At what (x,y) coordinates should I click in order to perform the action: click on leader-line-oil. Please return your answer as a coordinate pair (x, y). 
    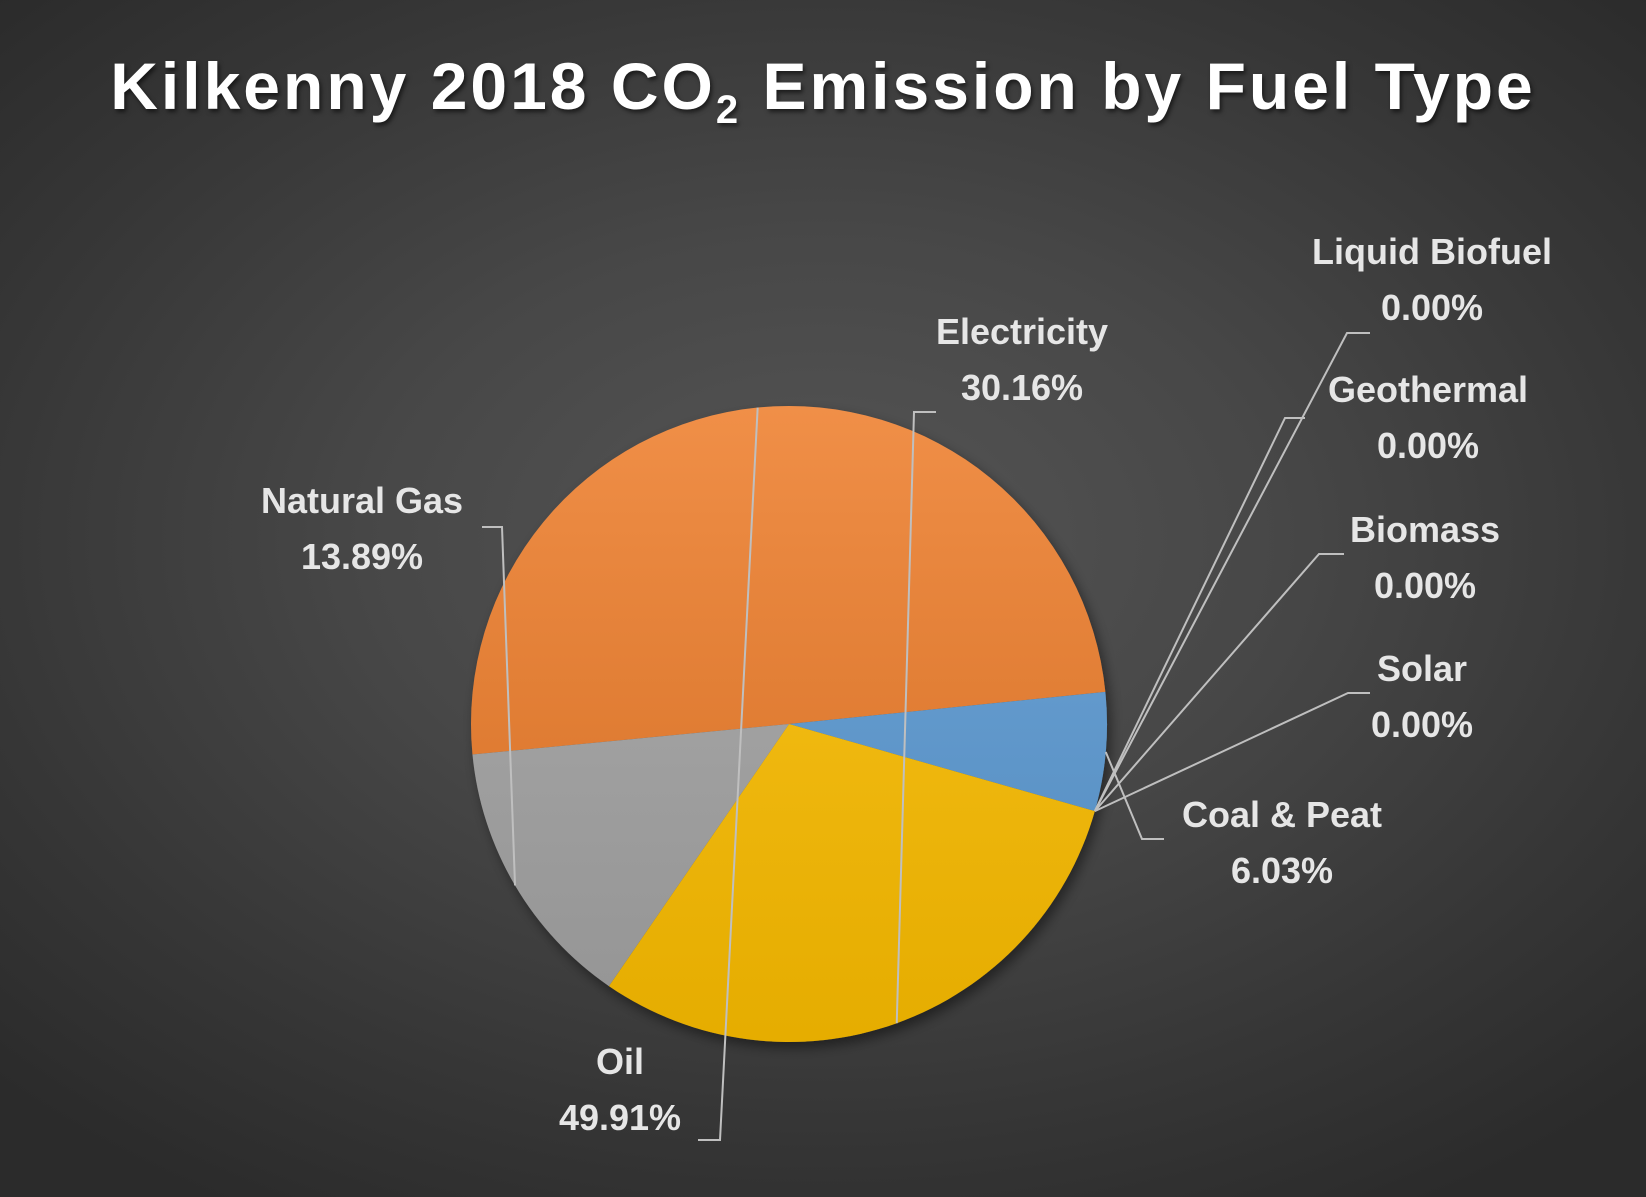
    Looking at the image, I should click on (728, 774).